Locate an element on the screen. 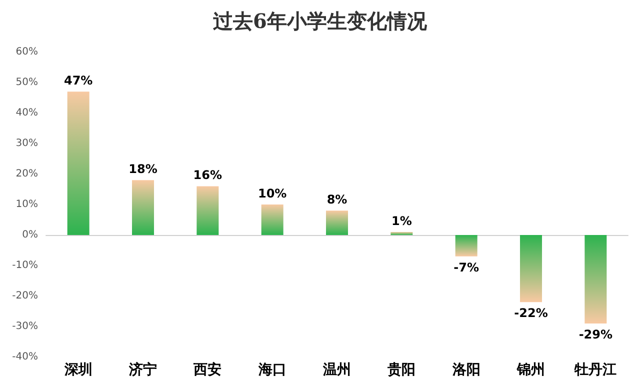 The width and height of the screenshot is (640, 385). data-label: 18% is located at coordinates (143, 169).